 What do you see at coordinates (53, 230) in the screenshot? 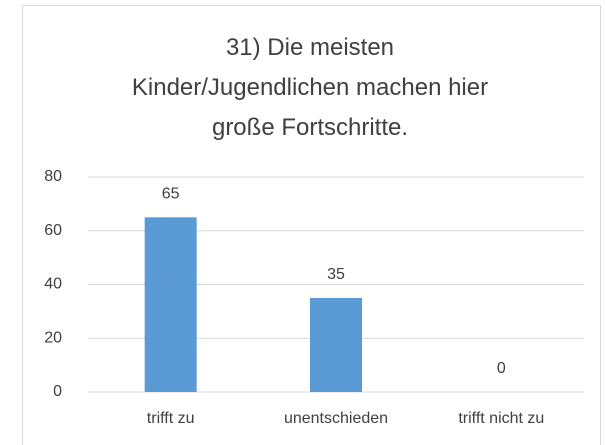
I see `y-tick-label: 60` at bounding box center [53, 230].